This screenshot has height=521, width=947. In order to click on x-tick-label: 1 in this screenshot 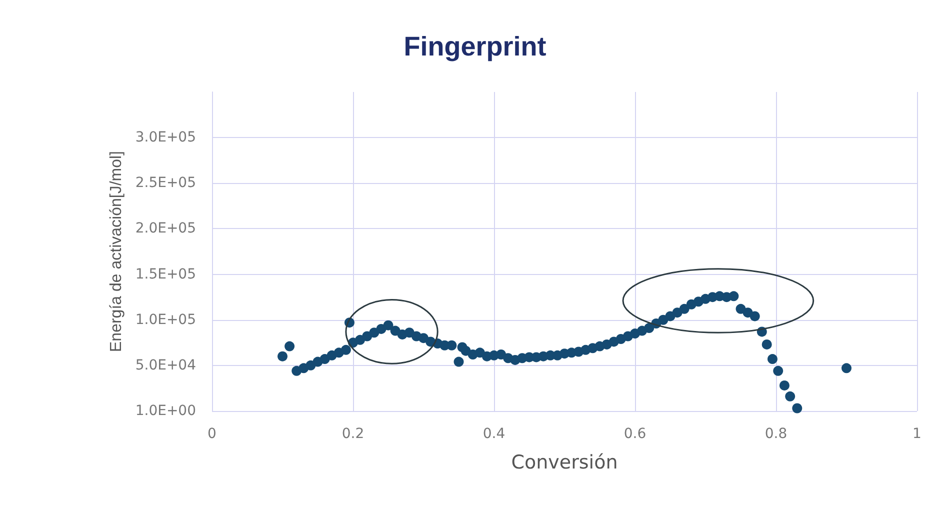, I will do `click(917, 434)`.